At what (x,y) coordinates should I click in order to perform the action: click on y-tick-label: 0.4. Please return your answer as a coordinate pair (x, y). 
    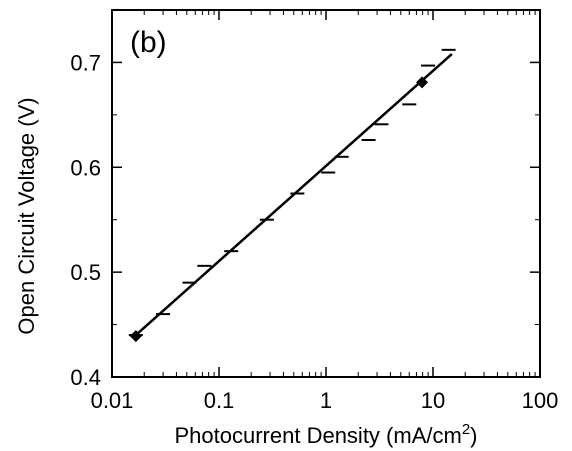
    Looking at the image, I should click on (85, 377).